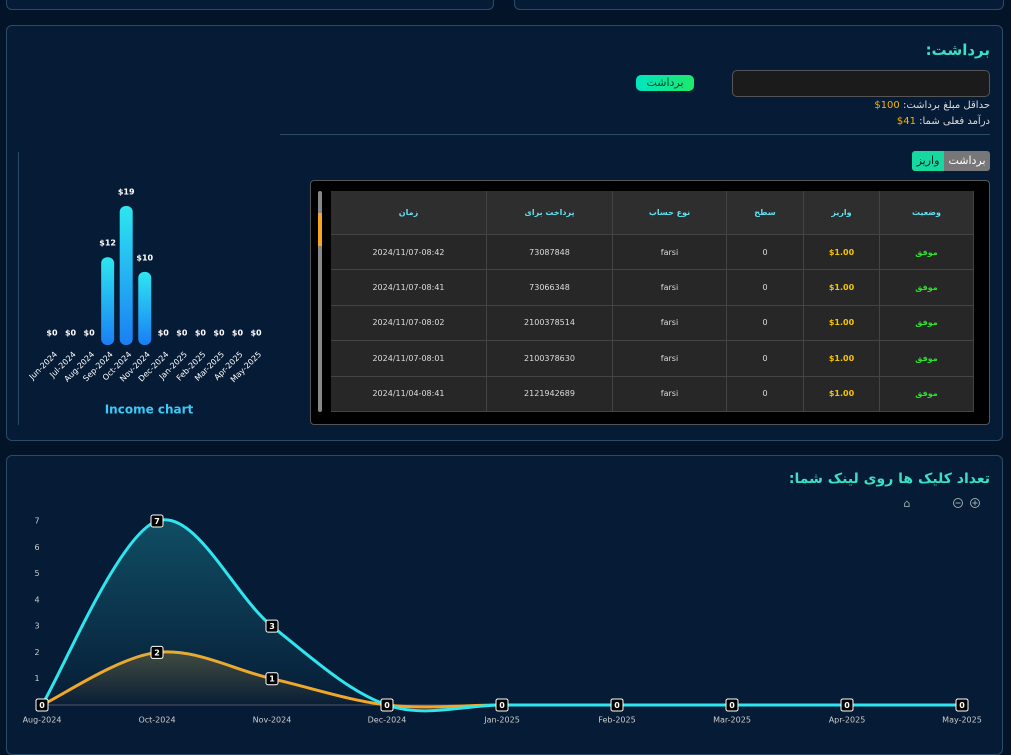 Image resolution: width=1011 pixels, height=755 pixels. Describe the element at coordinates (320, 229) in the screenshot. I see `scroll-thumb` at that location.